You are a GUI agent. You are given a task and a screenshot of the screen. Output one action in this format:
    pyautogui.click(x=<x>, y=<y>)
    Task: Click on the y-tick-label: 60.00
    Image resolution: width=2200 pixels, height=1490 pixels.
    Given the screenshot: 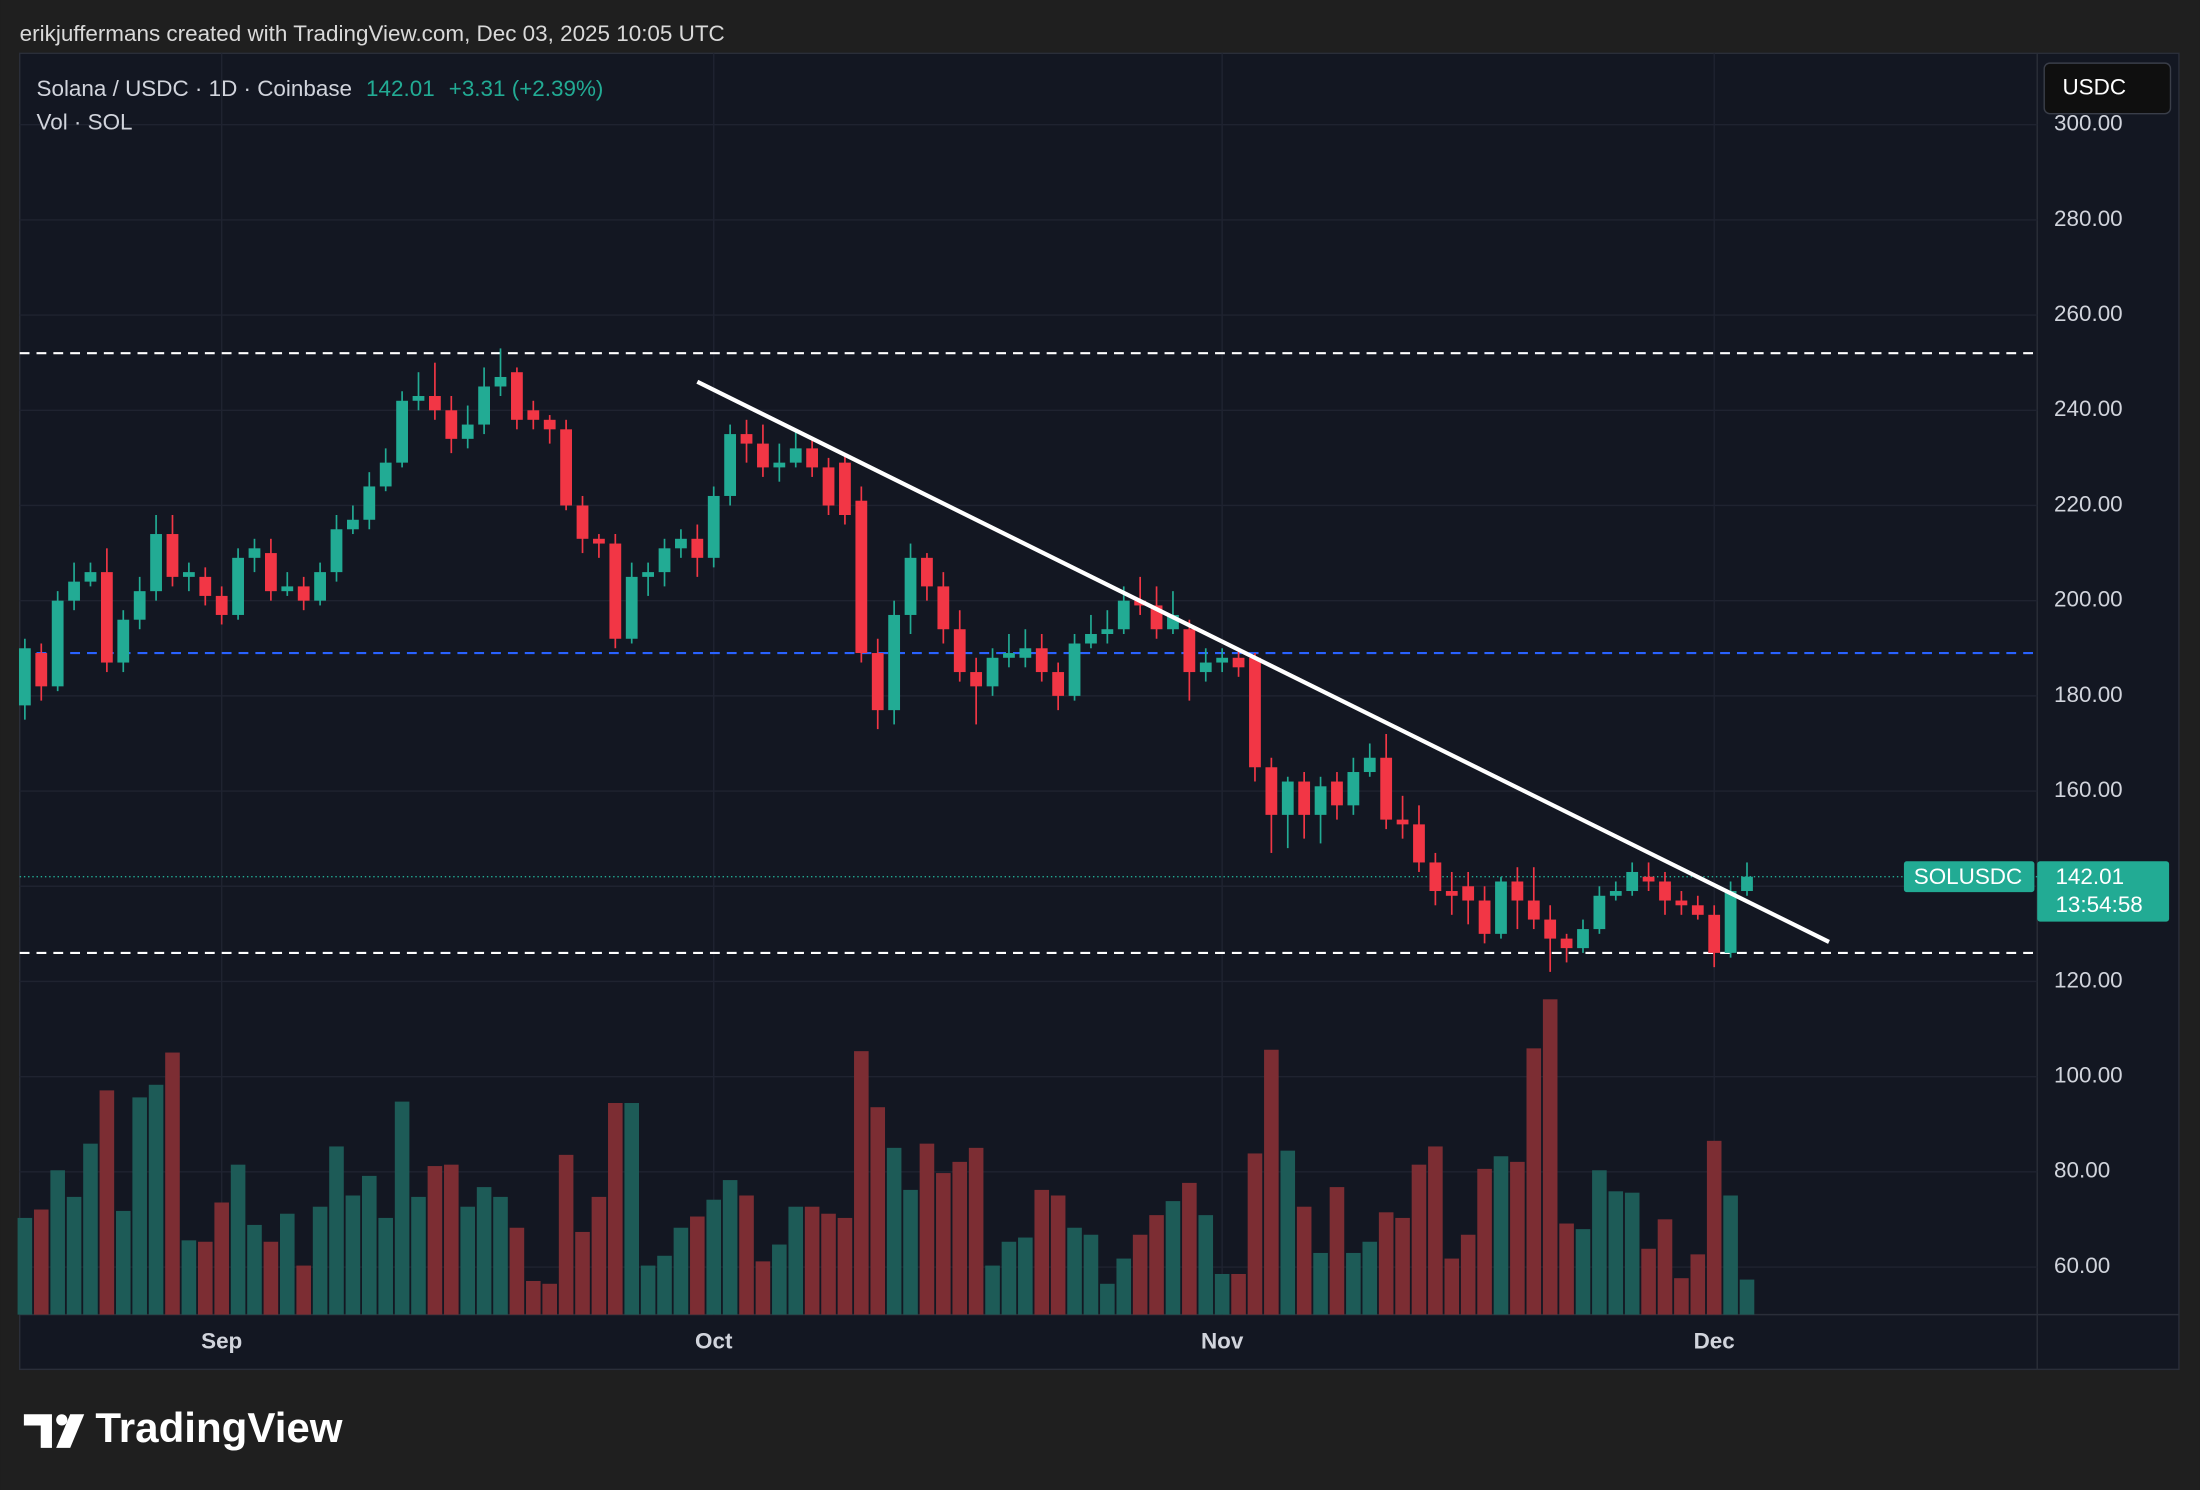 What is the action you would take?
    pyautogui.click(x=2082, y=1265)
    